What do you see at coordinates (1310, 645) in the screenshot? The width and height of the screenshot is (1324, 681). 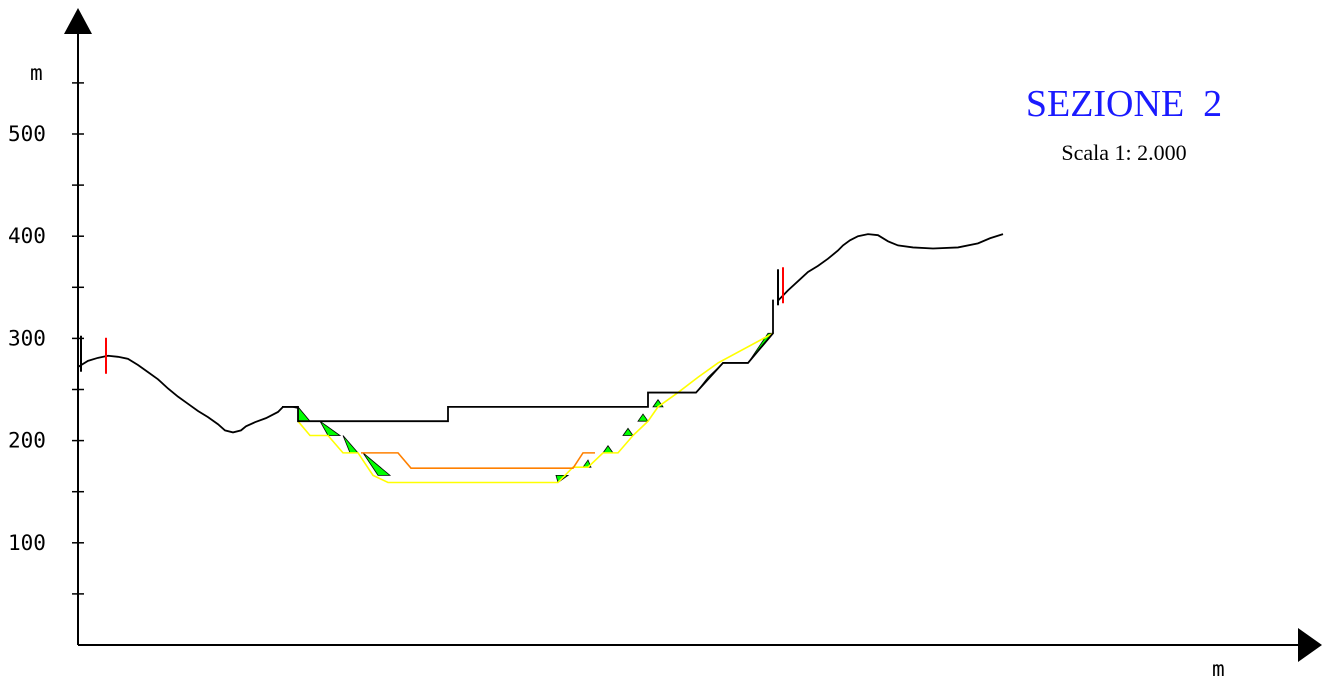 I see `x-axis-arrow-icon` at bounding box center [1310, 645].